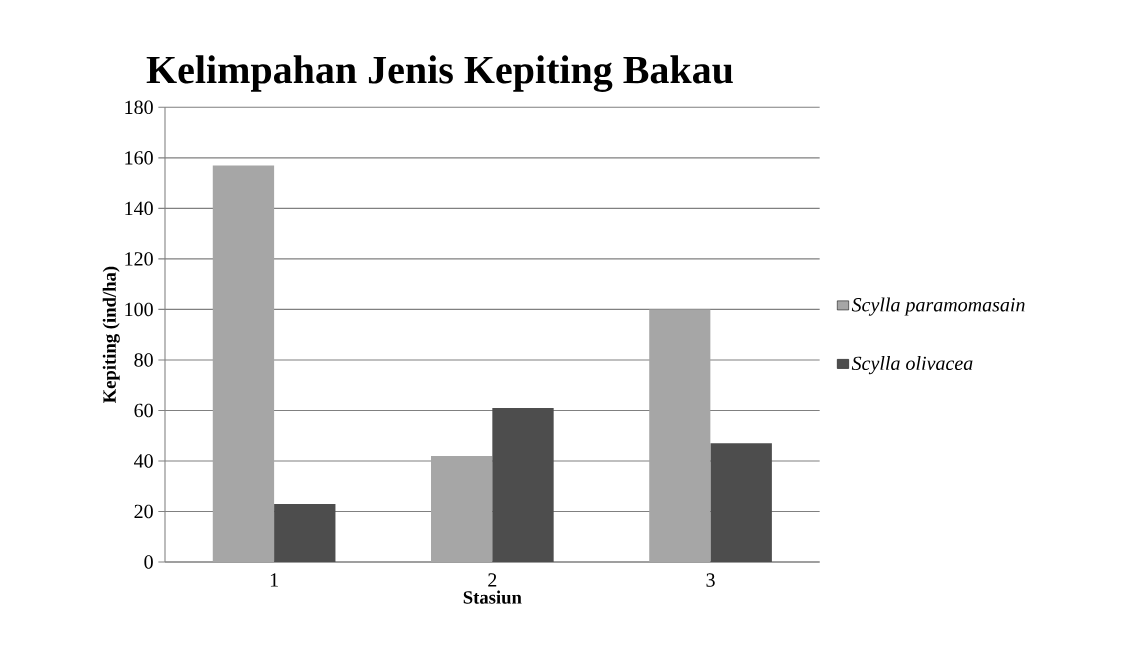 The height and width of the screenshot is (645, 1147). I want to click on y-axis-title: Kepiting (ind/ha), so click(111, 335).